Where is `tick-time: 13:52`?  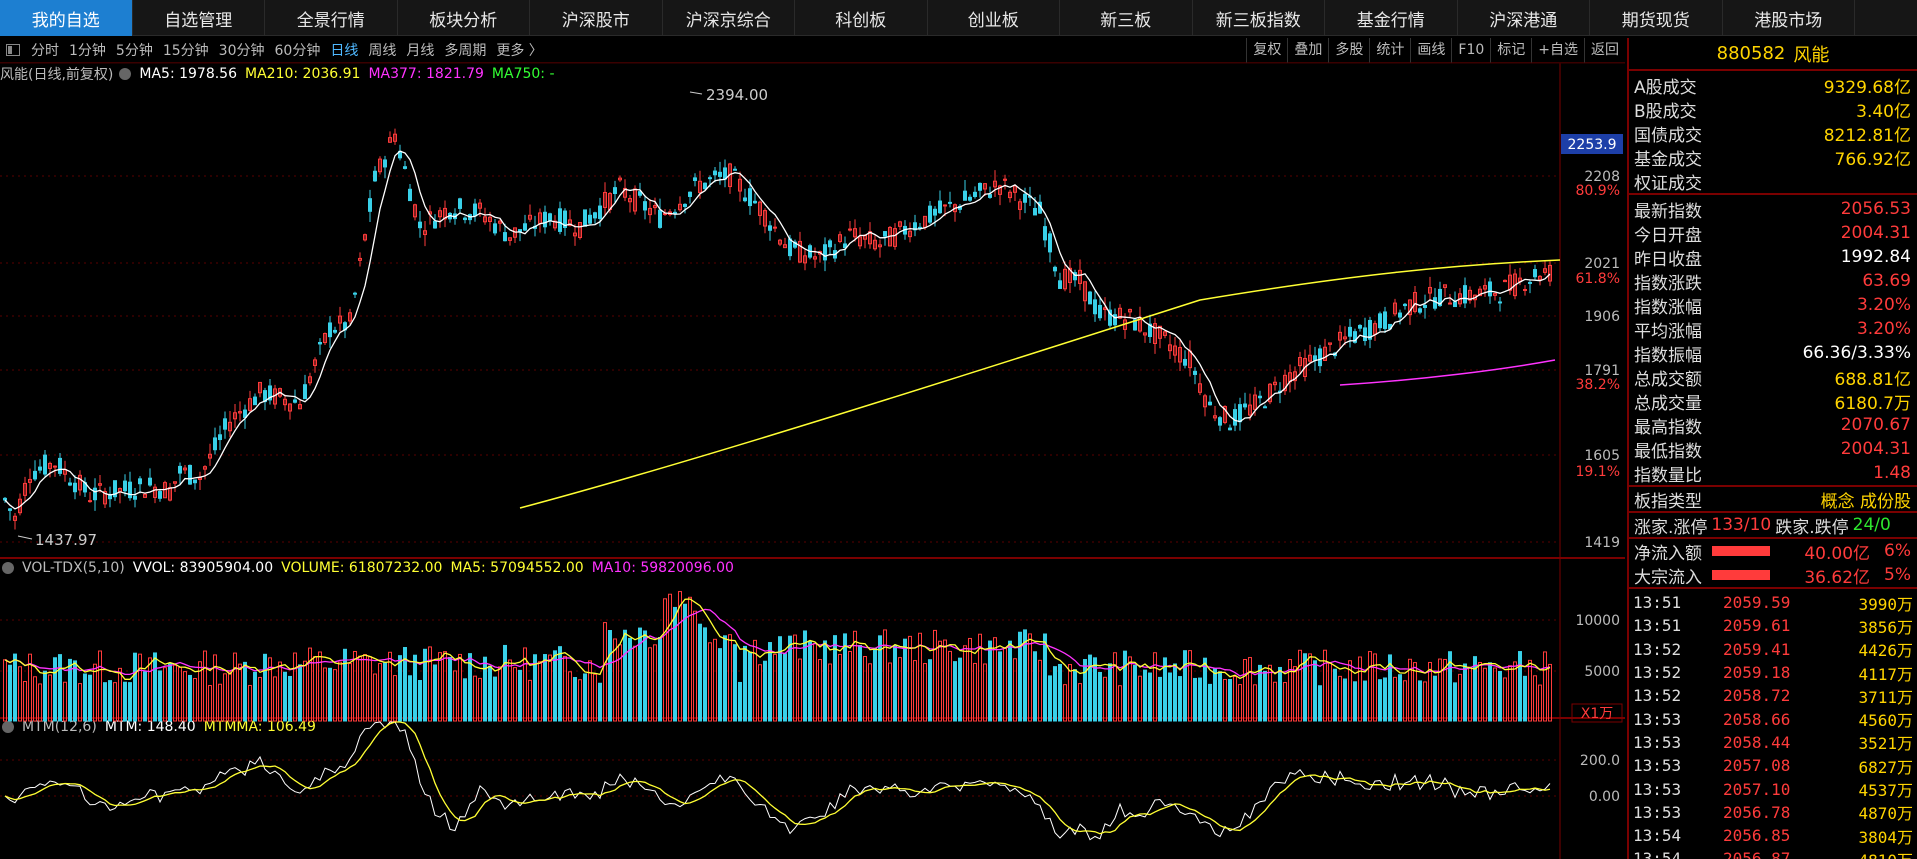
tick-time: 13:52 is located at coordinates (1657, 696).